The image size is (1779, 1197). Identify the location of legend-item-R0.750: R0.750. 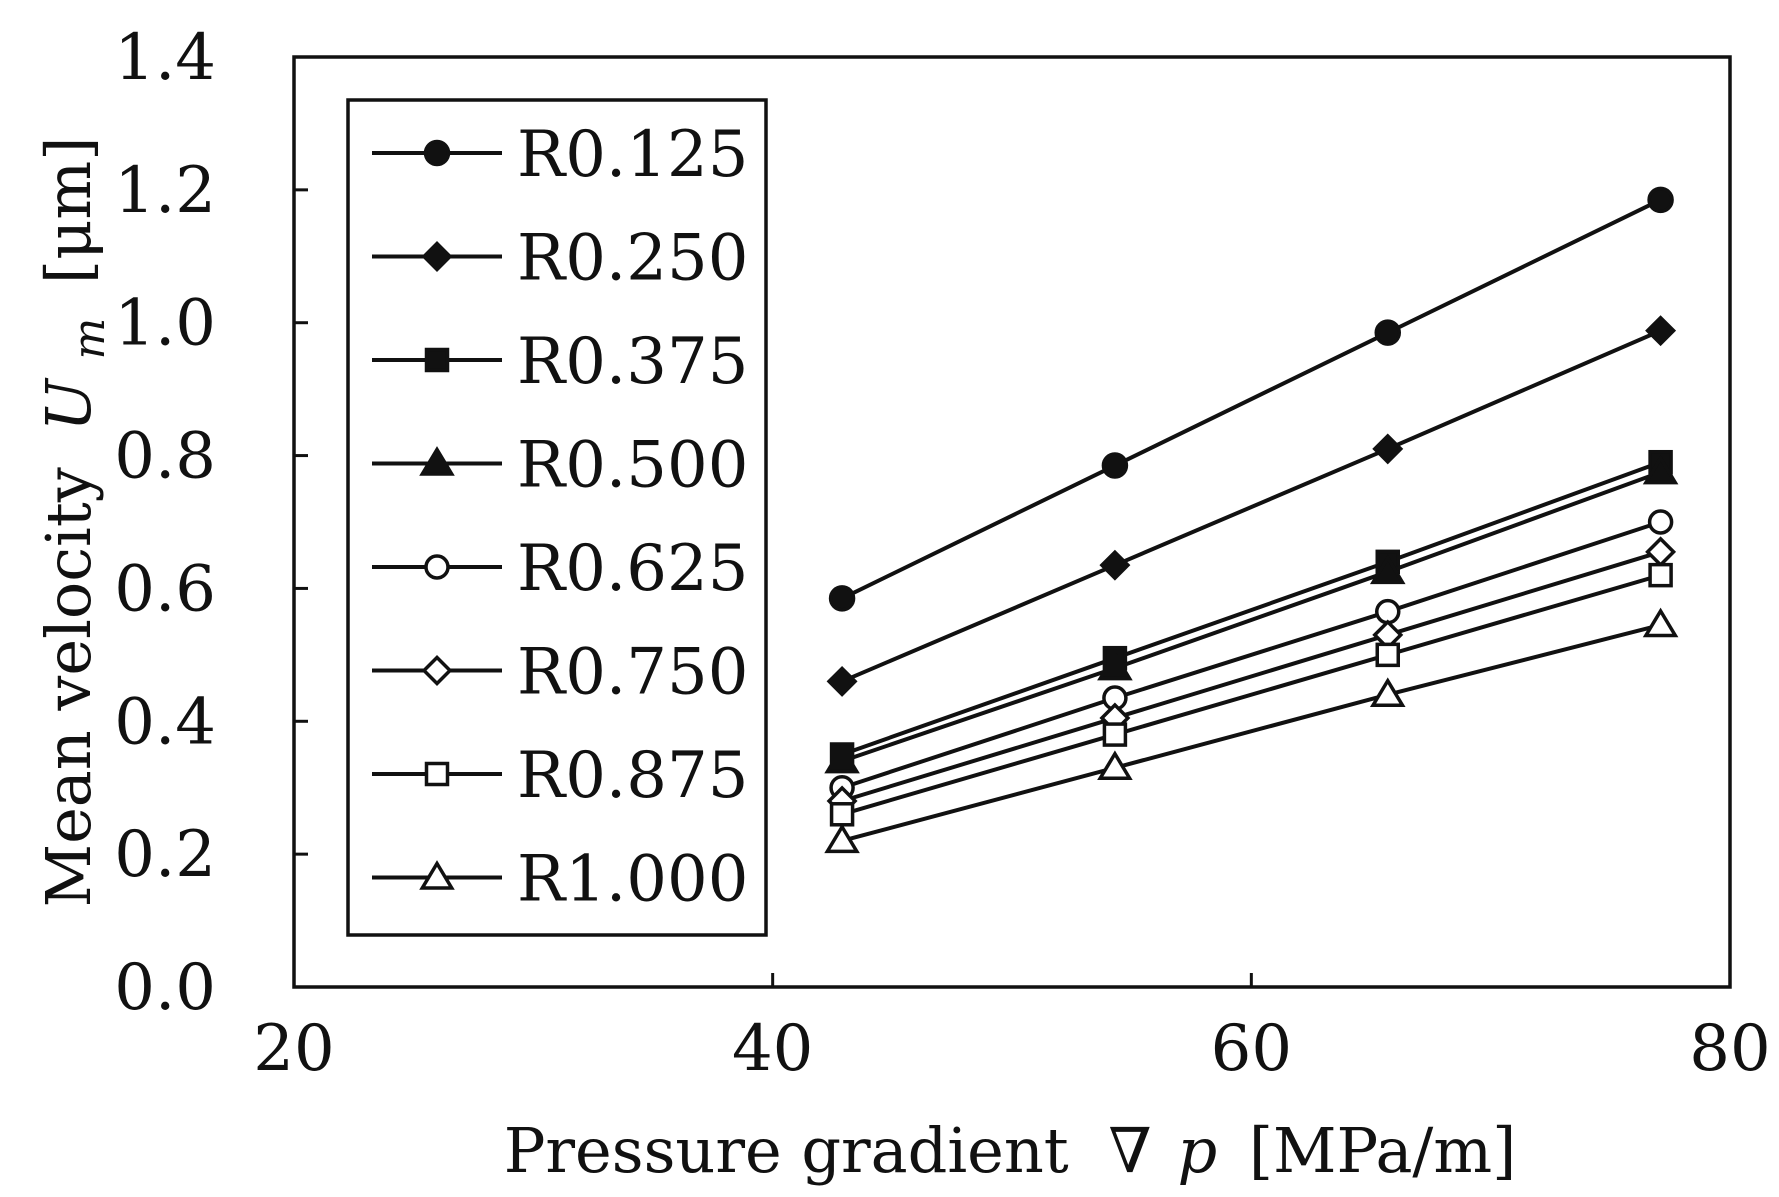
(560, 673).